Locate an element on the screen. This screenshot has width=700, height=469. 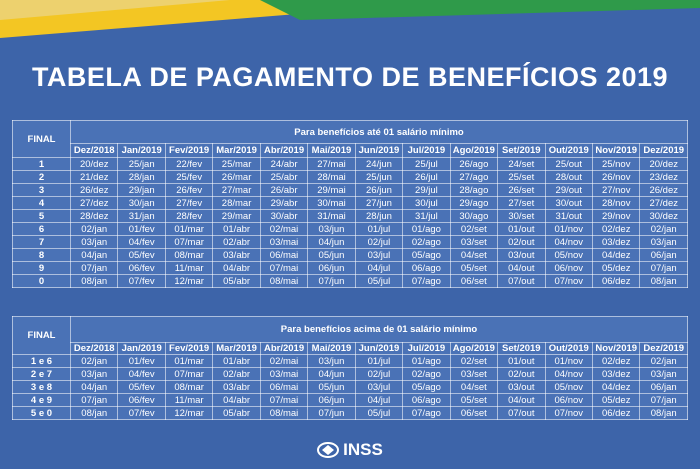
payment-date: 25/mar is located at coordinates (236, 164).